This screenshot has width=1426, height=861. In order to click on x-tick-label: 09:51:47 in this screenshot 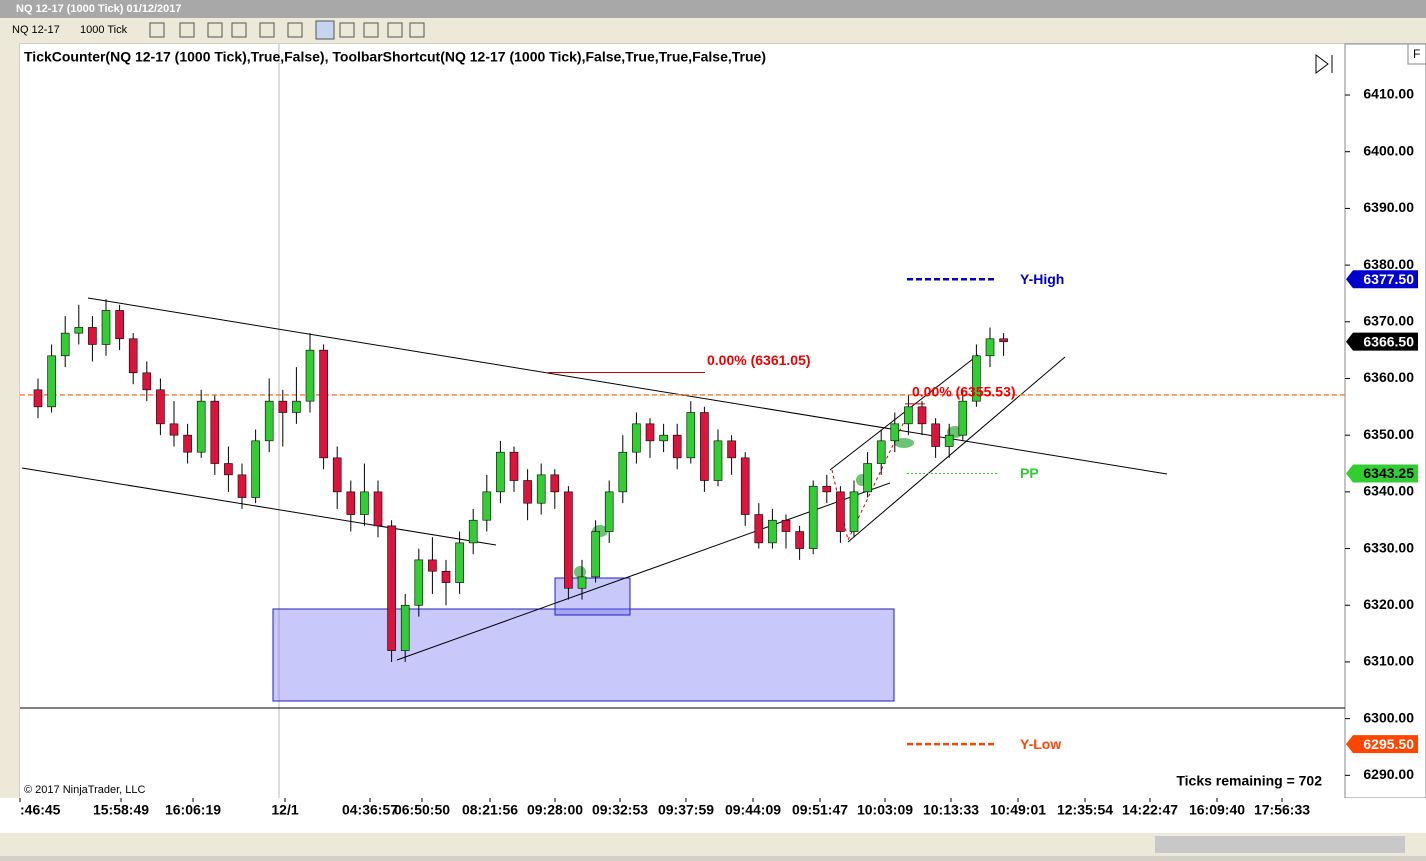, I will do `click(820, 810)`.